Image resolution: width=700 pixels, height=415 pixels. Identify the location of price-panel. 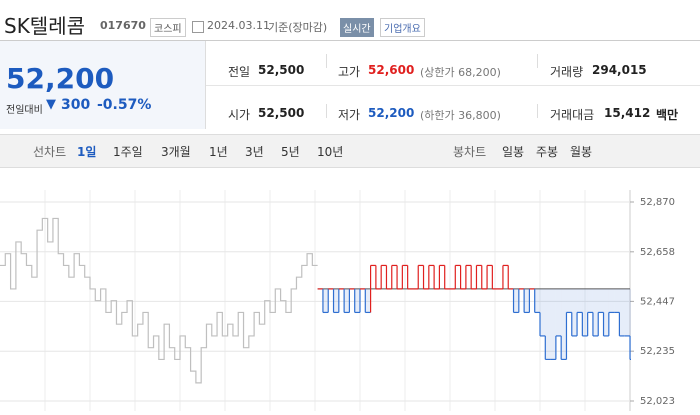
(103, 85).